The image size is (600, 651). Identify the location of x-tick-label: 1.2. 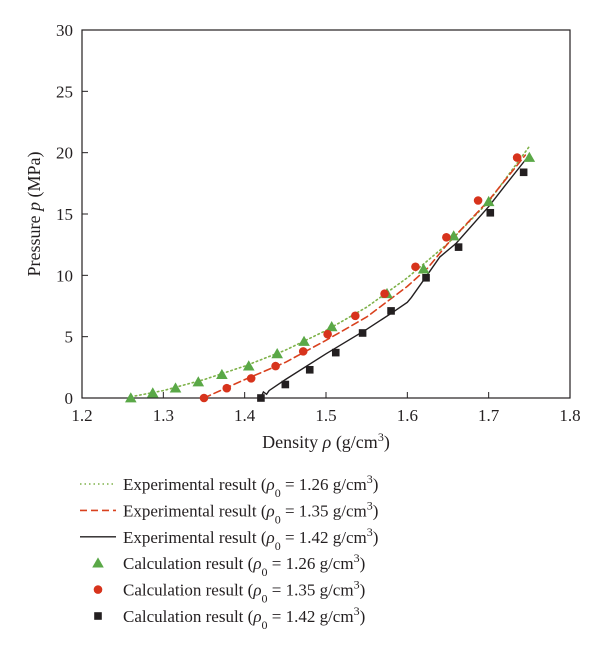
(81, 415).